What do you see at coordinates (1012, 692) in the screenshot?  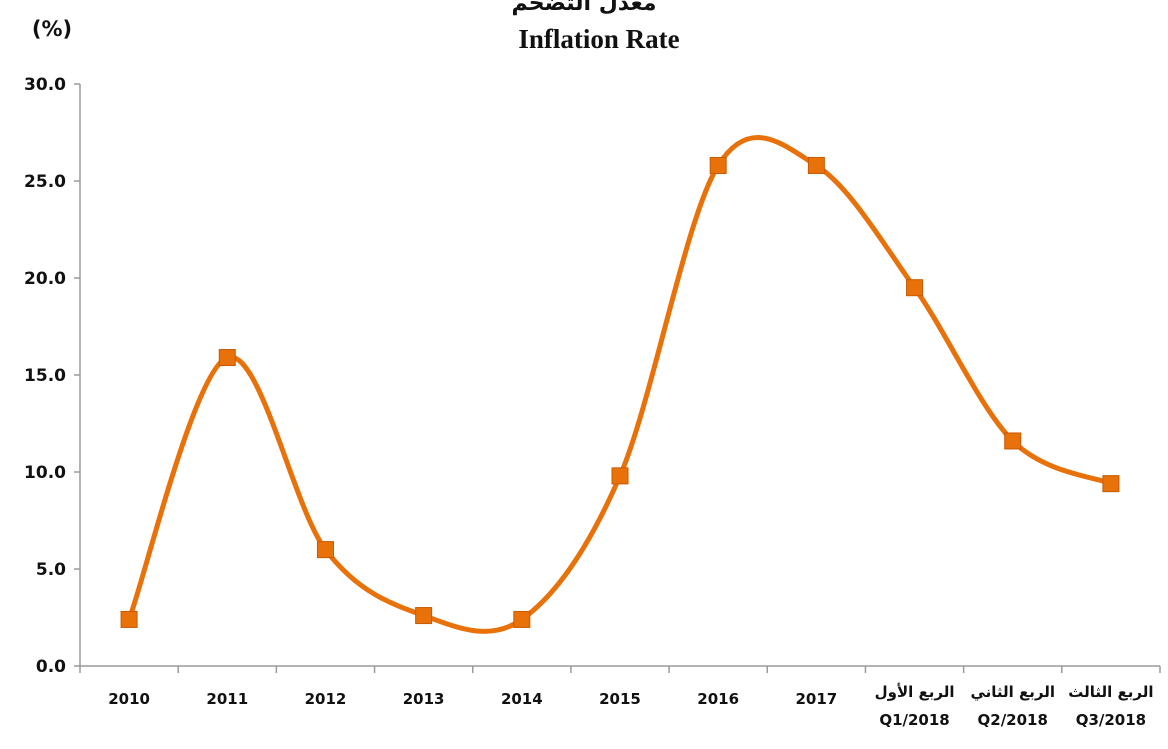 I see `x-tick-label-arabic: الربع الثاني` at bounding box center [1012, 692].